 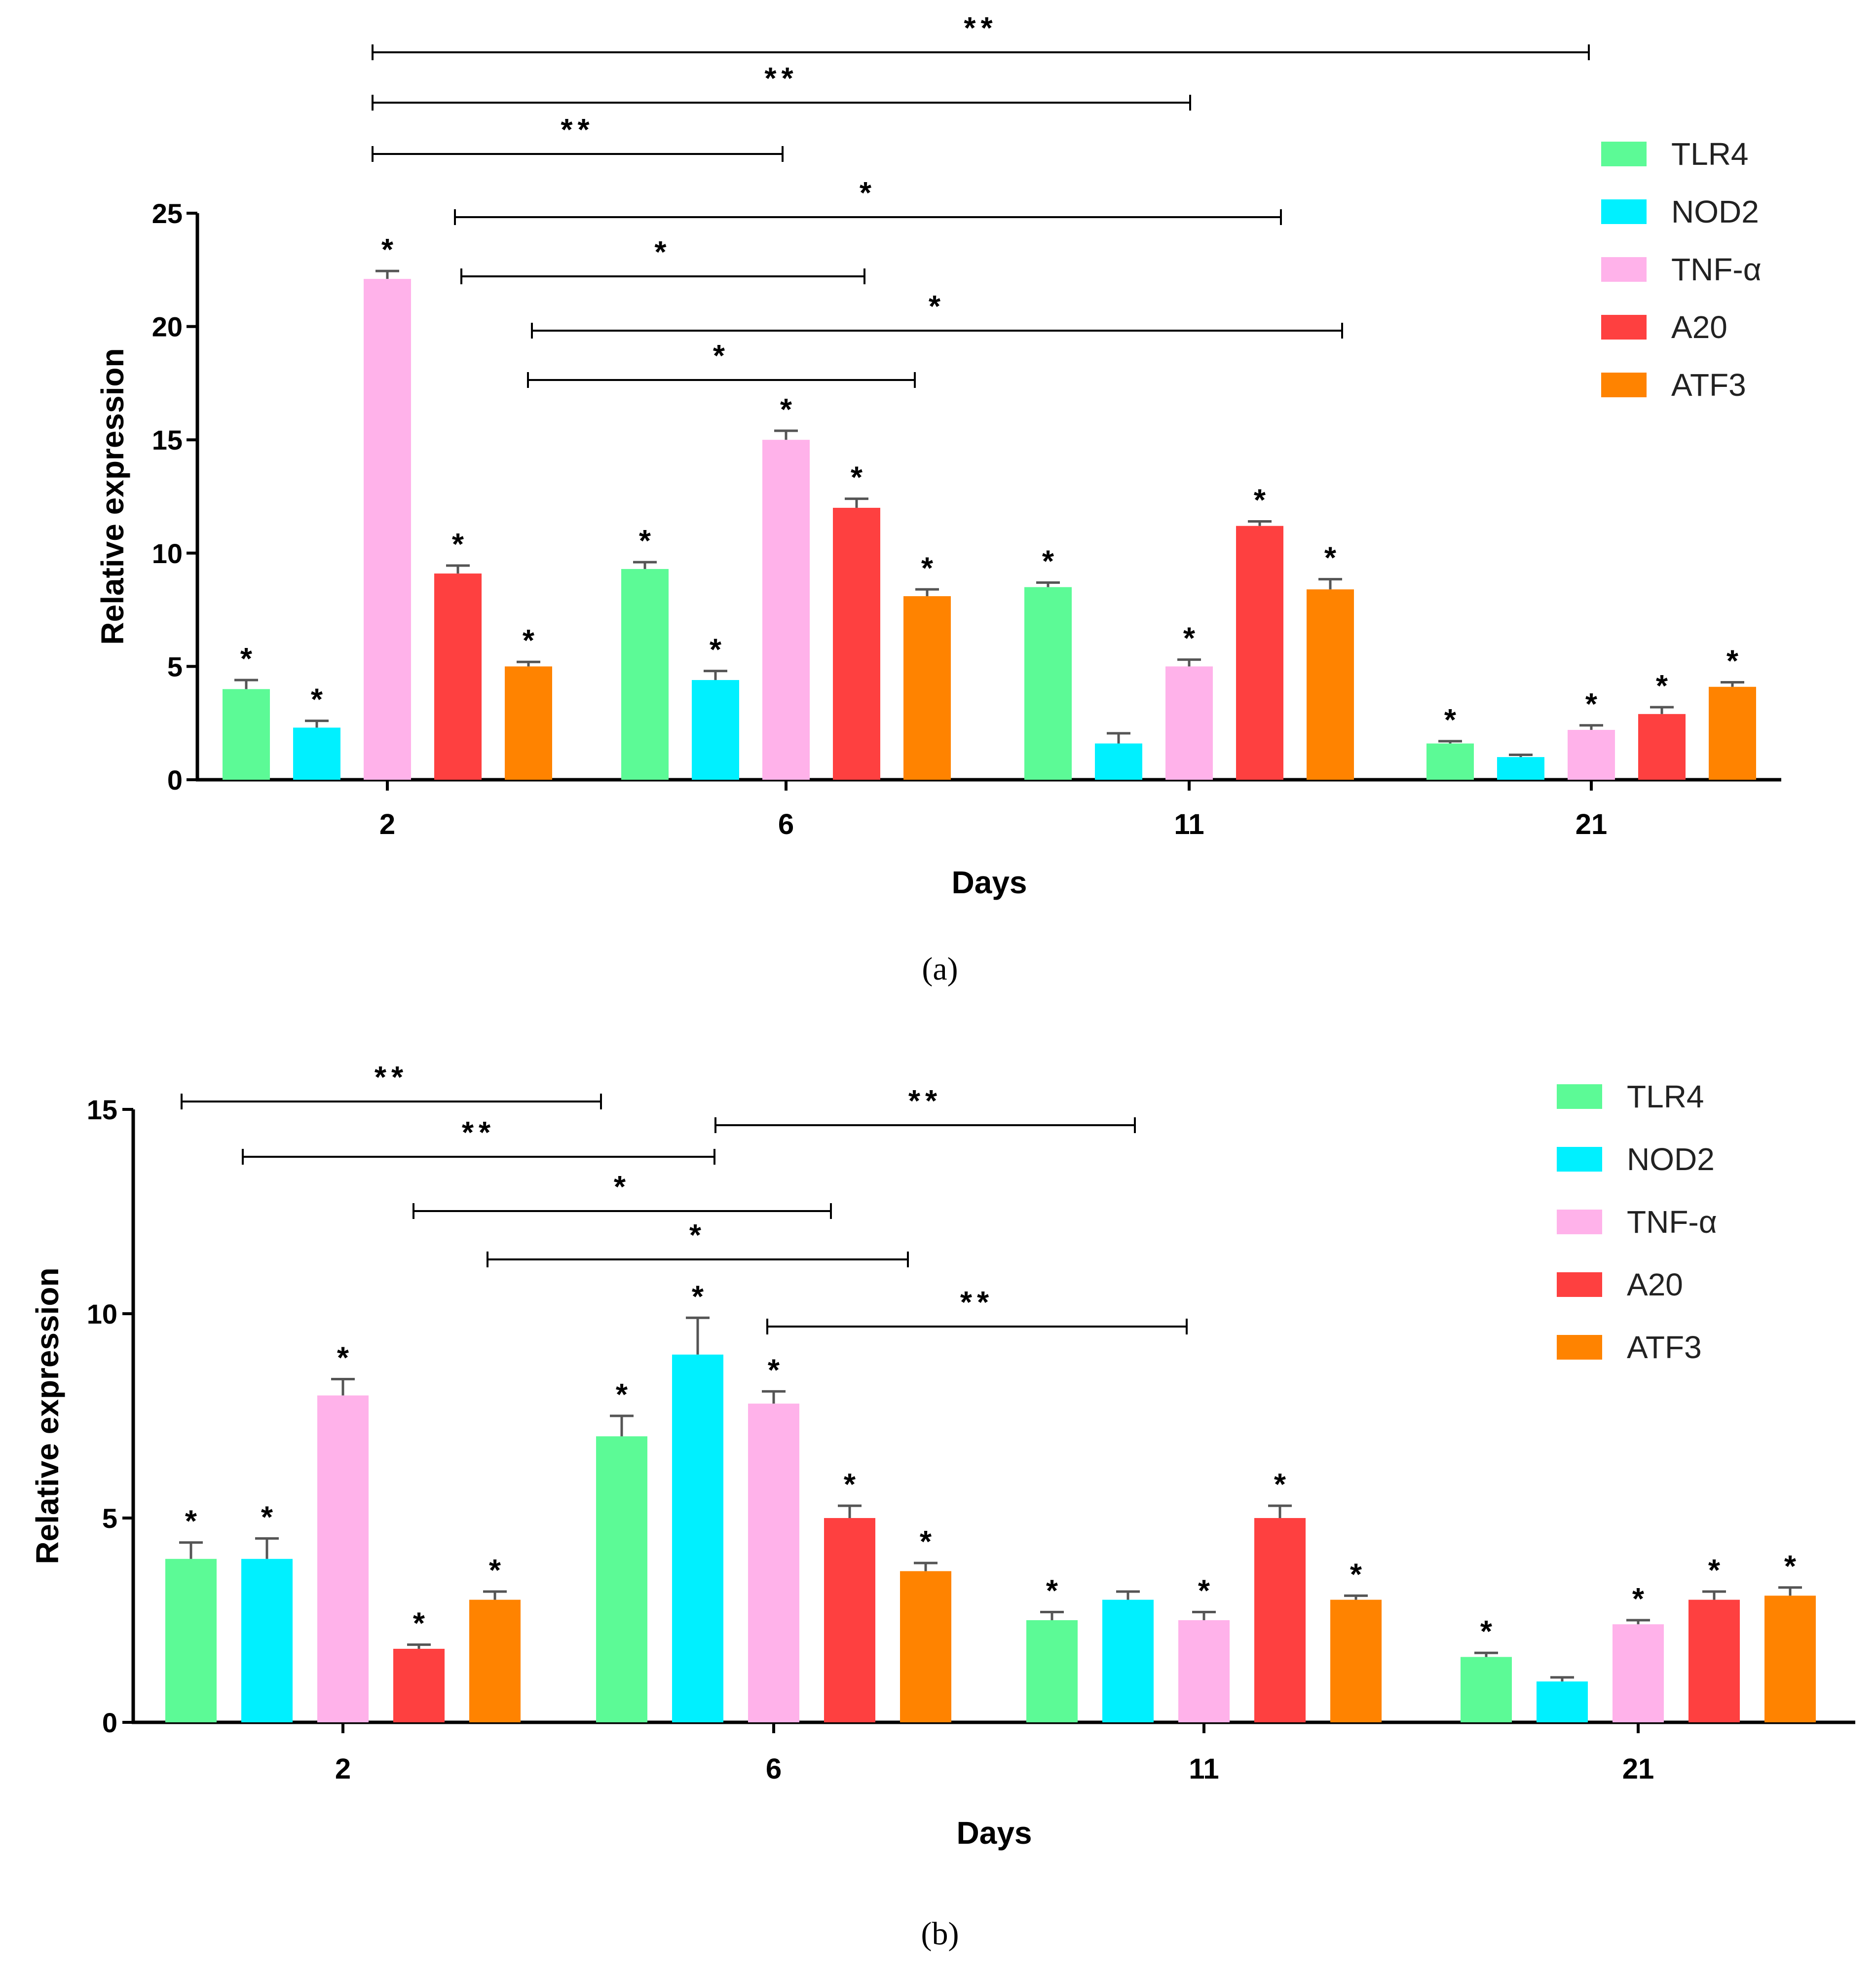 I want to click on bar-TNF-α-day-6, so click(x=773, y=1563).